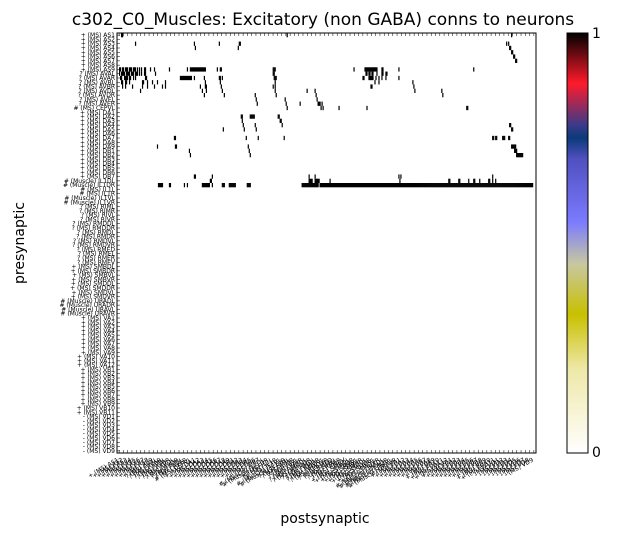 This screenshot has width=631, height=537. I want to click on y-tick-label: + (MS) VA11, so click(96, 361).